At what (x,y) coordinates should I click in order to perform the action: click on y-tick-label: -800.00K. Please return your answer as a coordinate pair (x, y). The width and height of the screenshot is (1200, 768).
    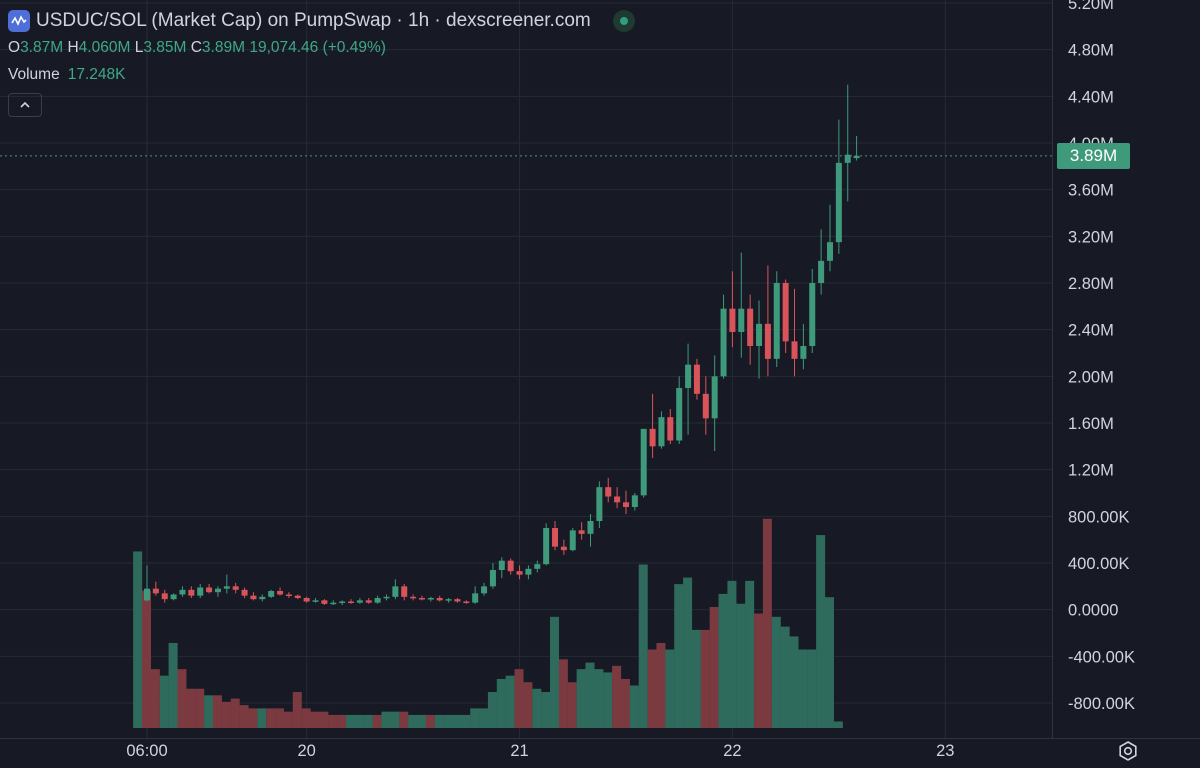
    Looking at the image, I should click on (1101, 704).